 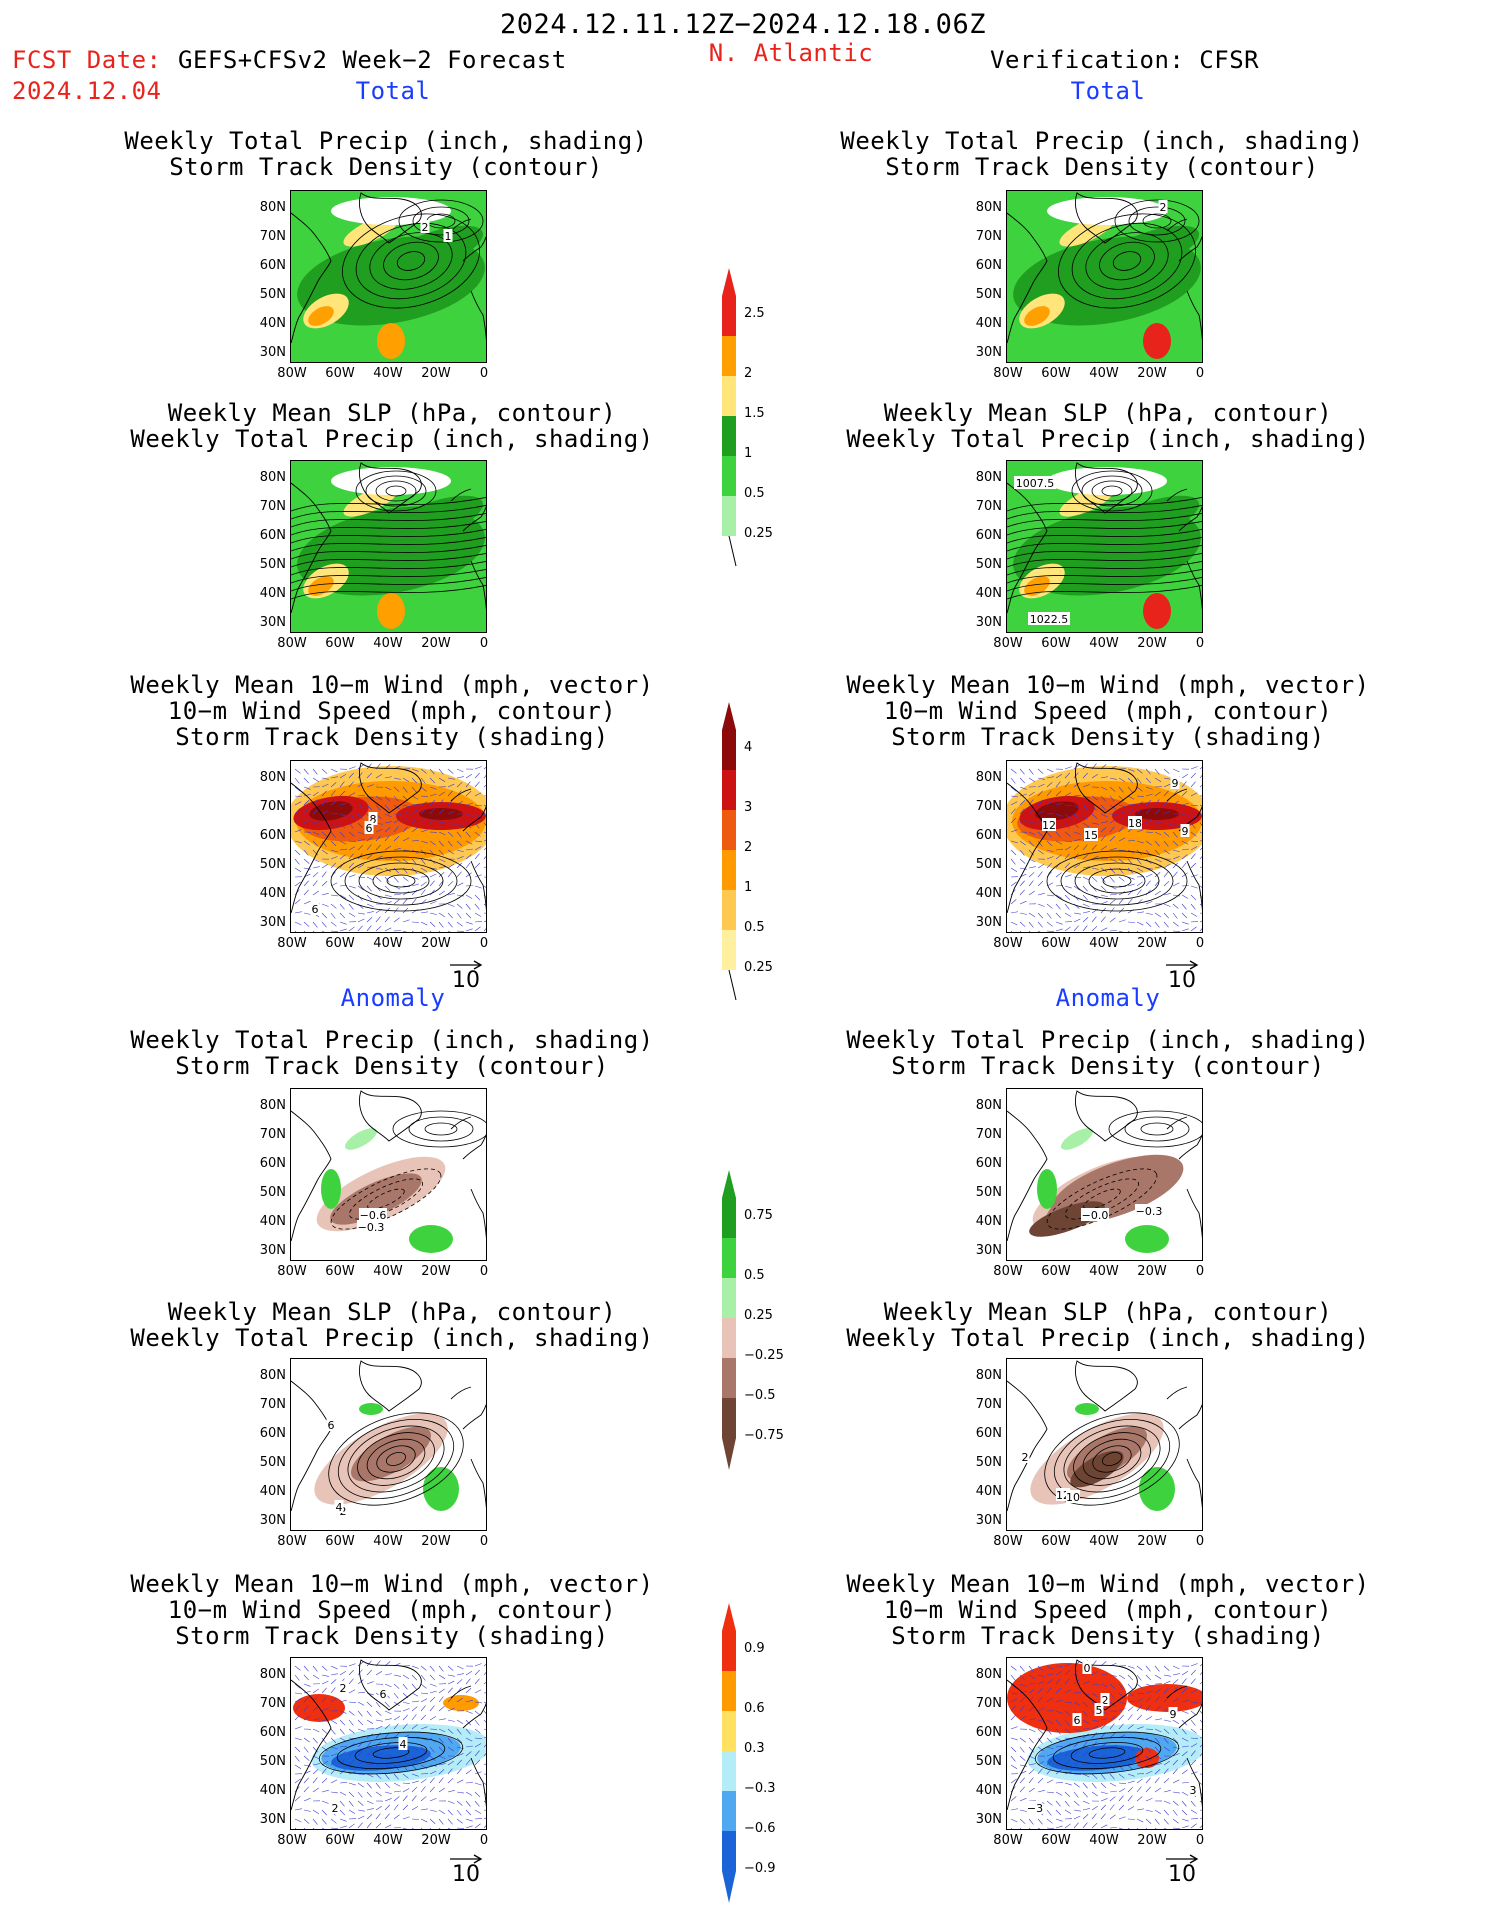 What do you see at coordinates (1091, 835) in the screenshot?
I see `svg-text: 15` at bounding box center [1091, 835].